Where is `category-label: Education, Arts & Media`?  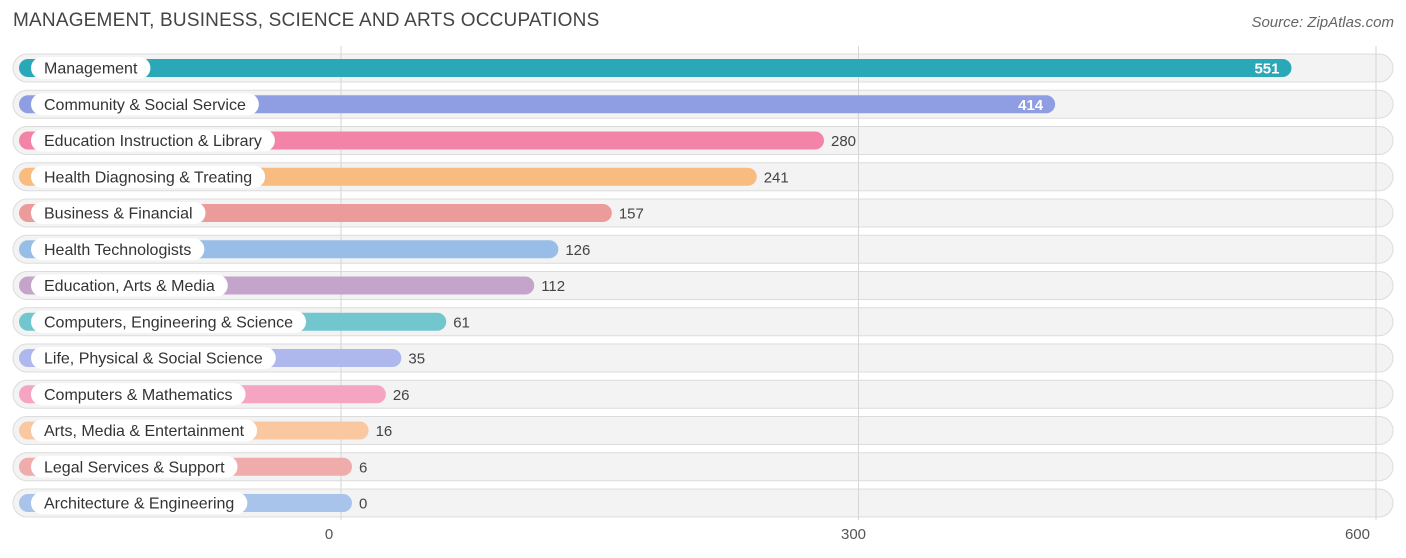 category-label: Education, Arts & Media is located at coordinates (129, 286).